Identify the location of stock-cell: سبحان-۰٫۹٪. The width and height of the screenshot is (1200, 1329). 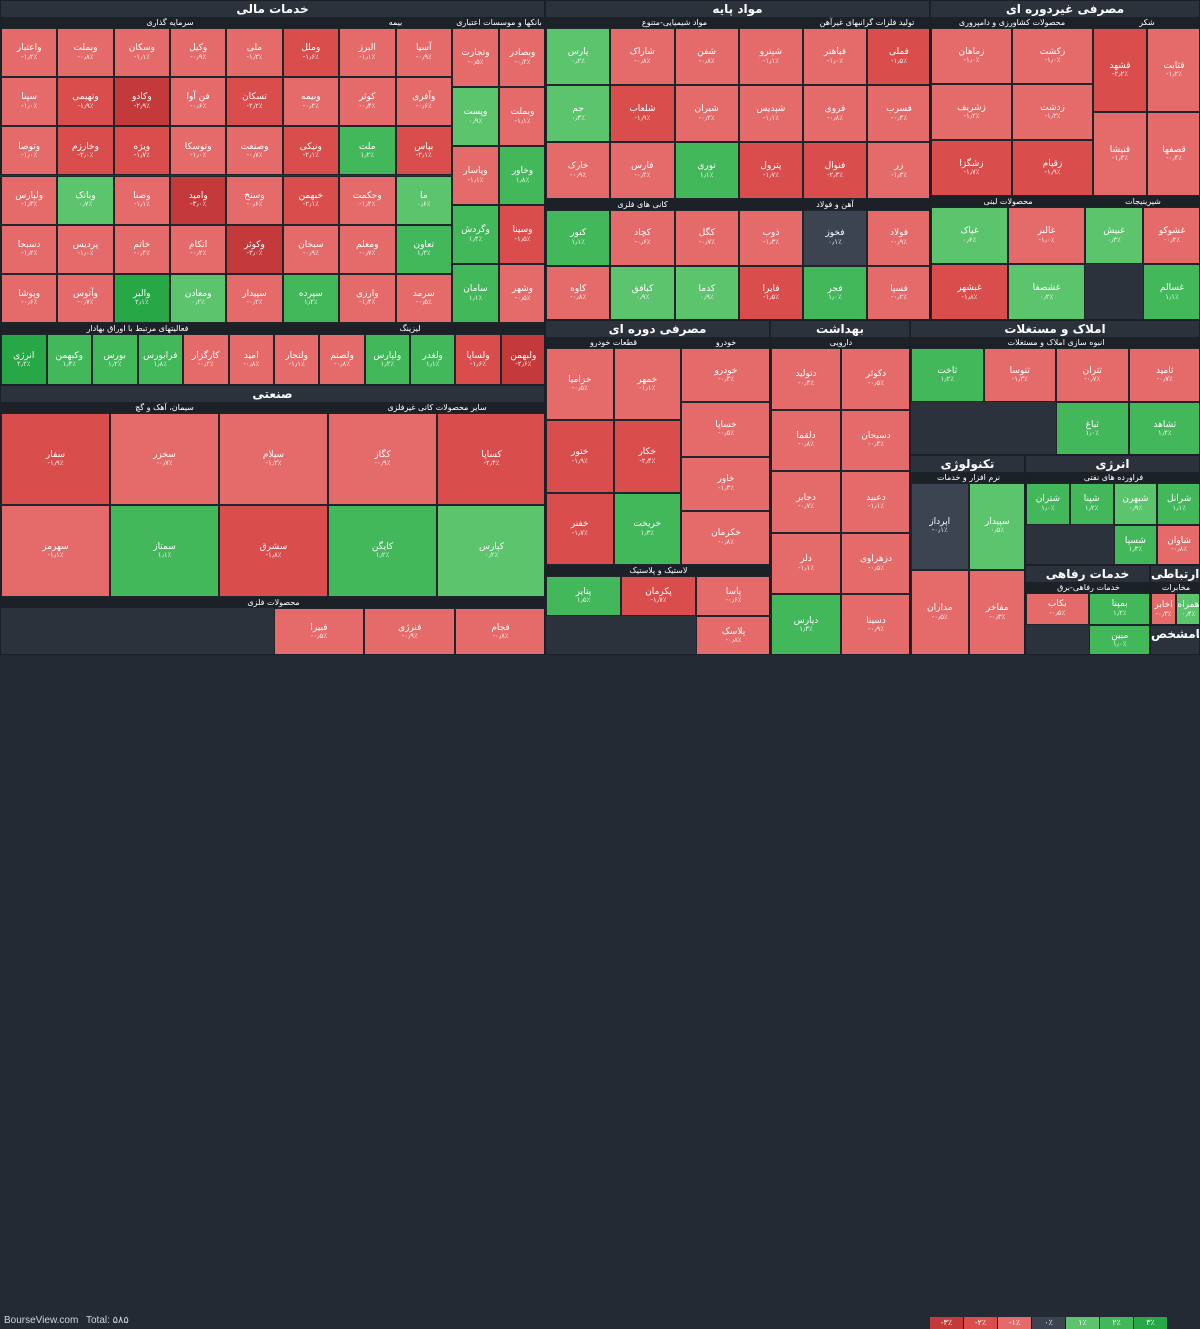
(311, 249).